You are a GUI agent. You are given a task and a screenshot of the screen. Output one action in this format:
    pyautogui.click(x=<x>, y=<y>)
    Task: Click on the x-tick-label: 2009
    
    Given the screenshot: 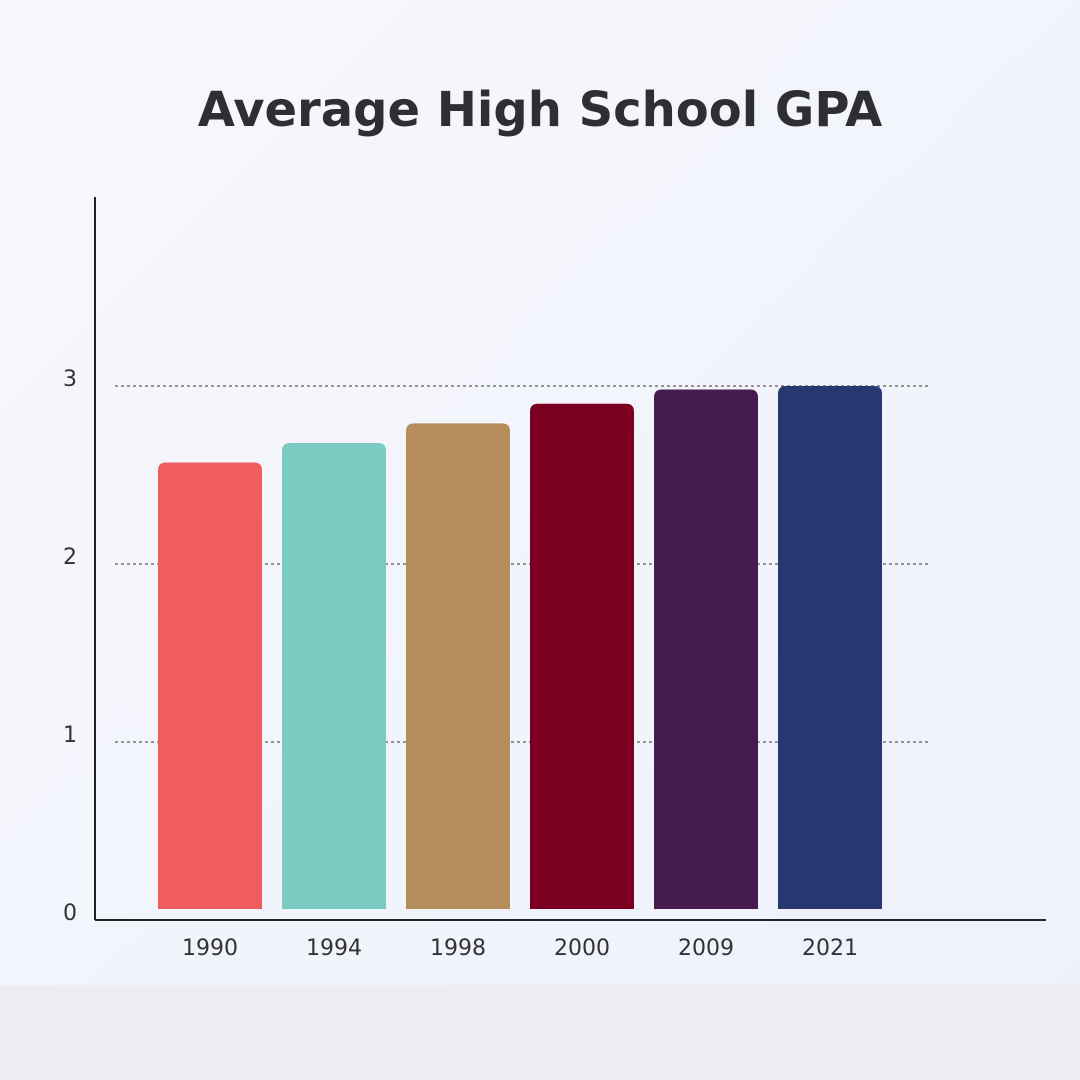 What is the action you would take?
    pyautogui.click(x=706, y=948)
    